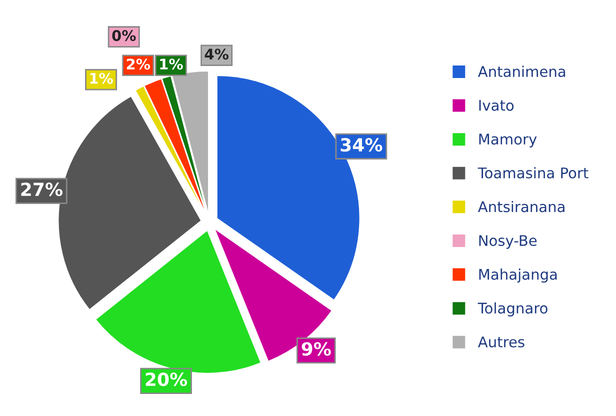  Describe the element at coordinates (501, 342) in the screenshot. I see `legend-label: Autres` at that location.